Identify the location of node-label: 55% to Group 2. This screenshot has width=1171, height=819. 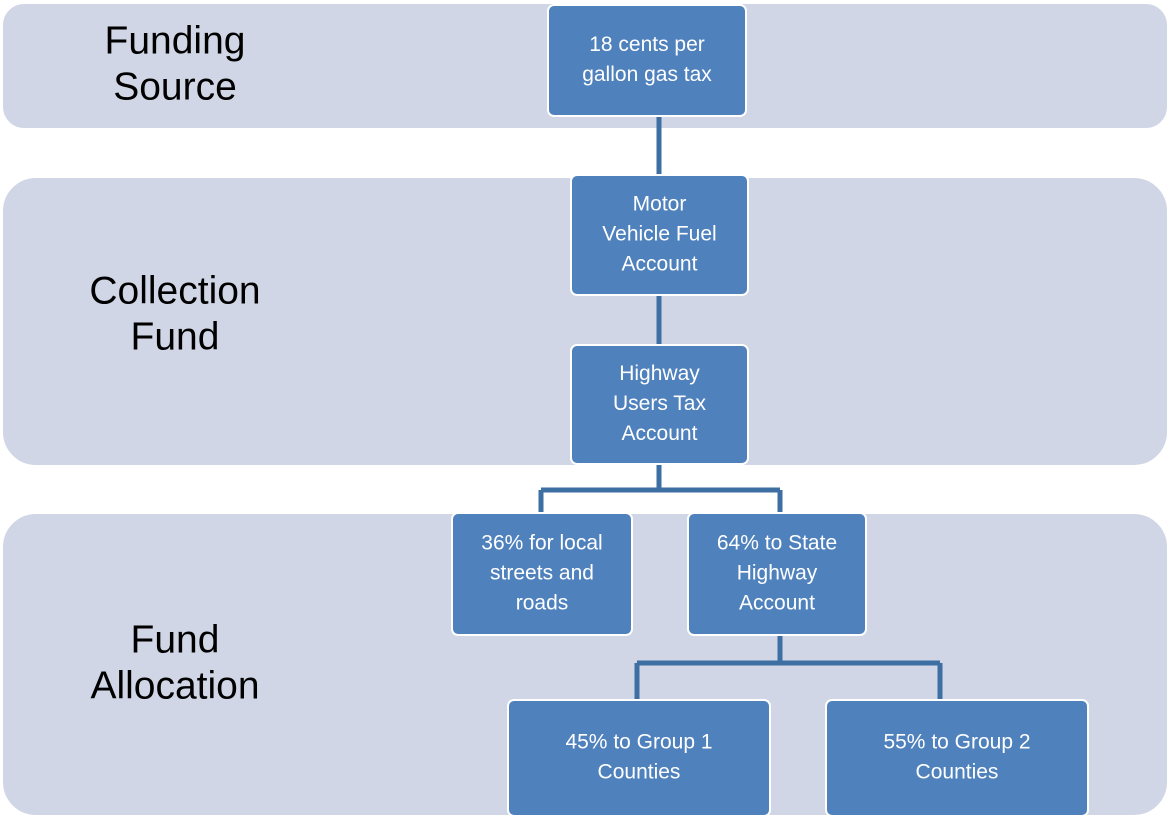
(956, 742).